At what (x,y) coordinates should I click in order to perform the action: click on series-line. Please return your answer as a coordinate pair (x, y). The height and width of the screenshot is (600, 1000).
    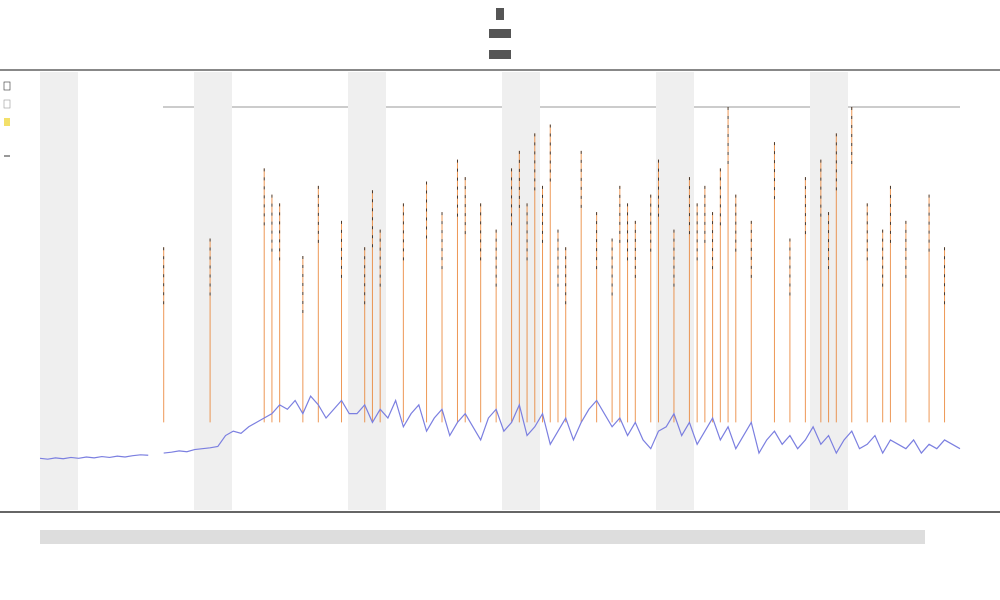
    Looking at the image, I should click on (500, 427).